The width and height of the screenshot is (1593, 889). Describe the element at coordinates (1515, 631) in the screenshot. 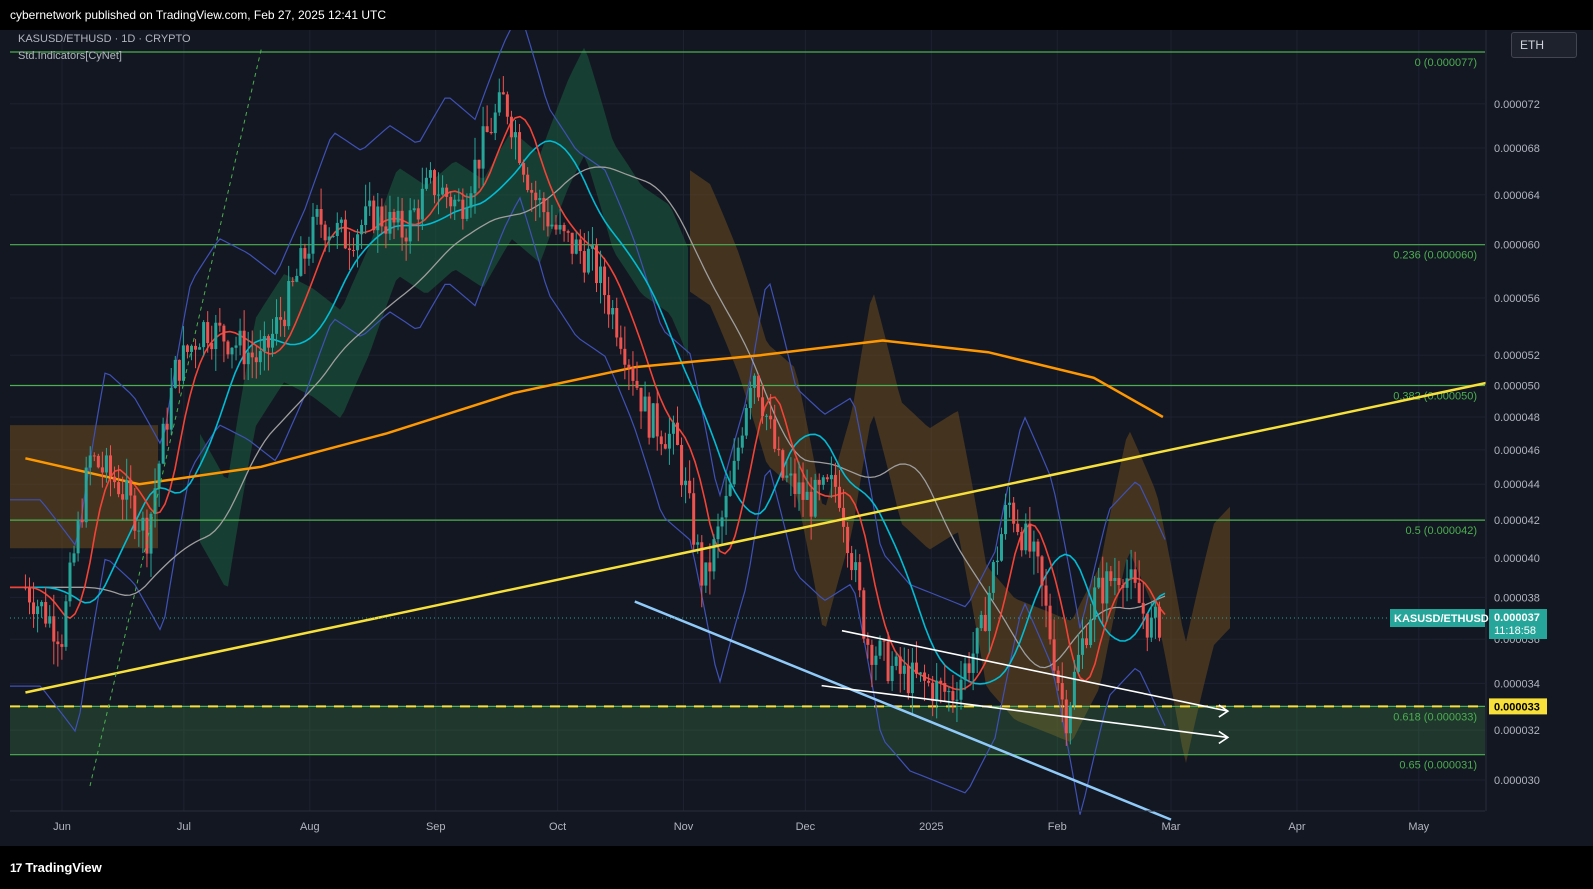

I see `countdown-timer: 11:18:58` at that location.